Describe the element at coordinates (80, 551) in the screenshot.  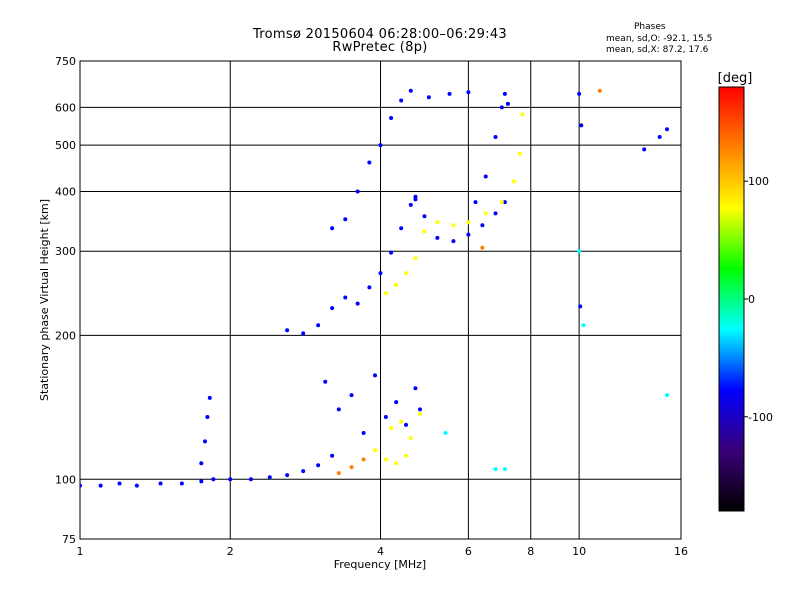
I see `x-tick-label: 1` at that location.